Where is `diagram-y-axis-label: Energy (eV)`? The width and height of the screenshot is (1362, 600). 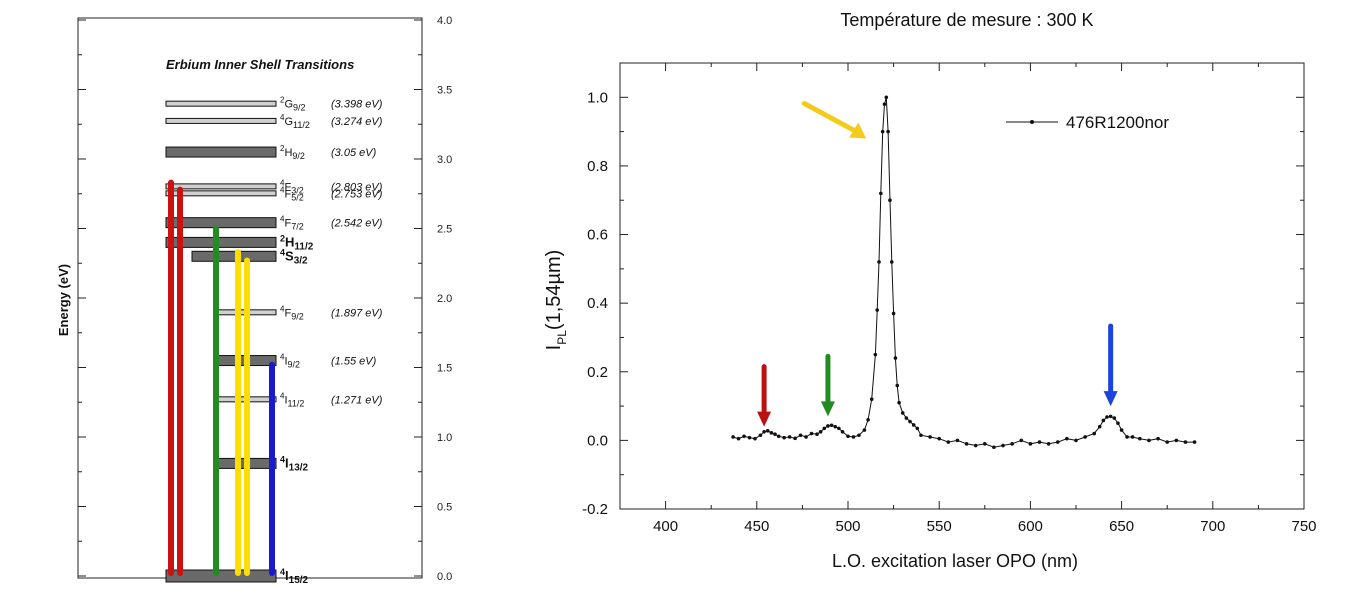
diagram-y-axis-label: Energy (eV) is located at coordinates (63, 300).